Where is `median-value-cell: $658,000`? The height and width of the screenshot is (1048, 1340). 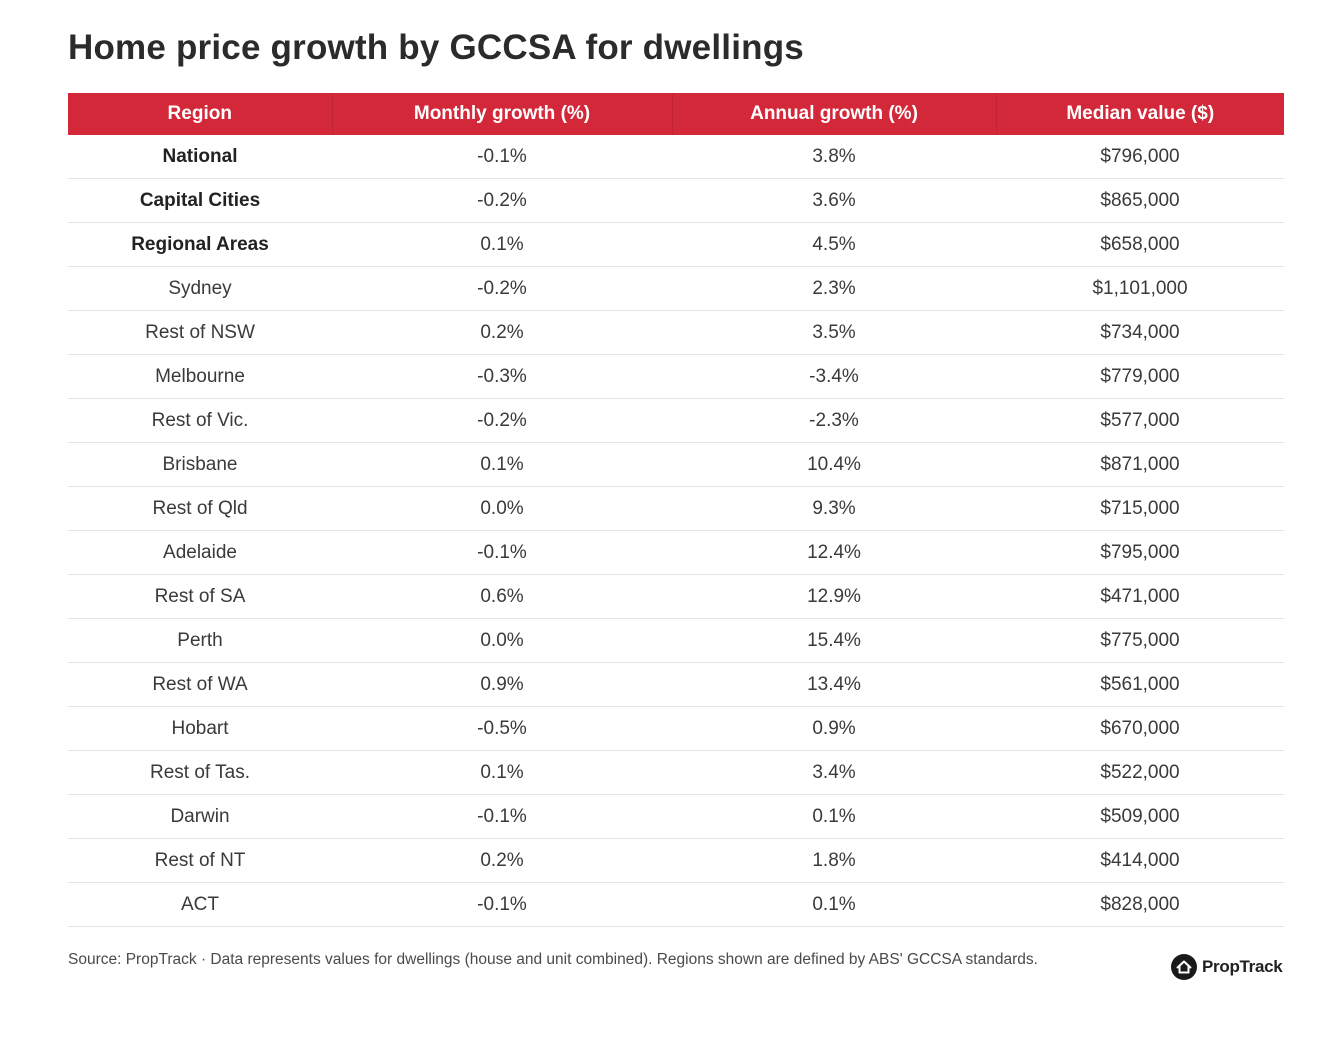
median-value-cell: $658,000 is located at coordinates (1140, 244).